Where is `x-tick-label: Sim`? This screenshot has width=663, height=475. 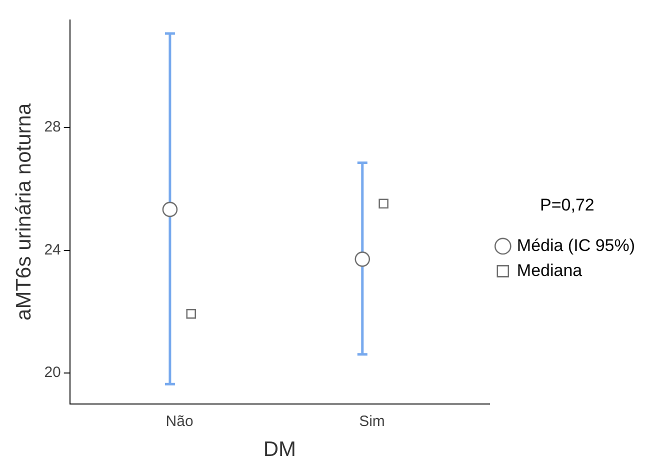 x-tick-label: Sim is located at coordinates (372, 421).